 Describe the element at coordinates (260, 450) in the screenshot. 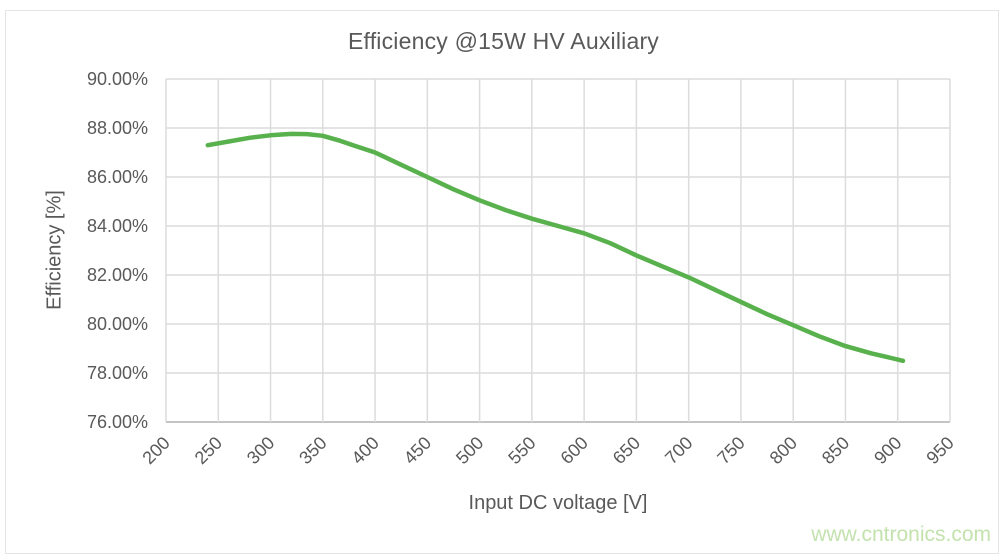

I see `x-tick-label: 300` at that location.